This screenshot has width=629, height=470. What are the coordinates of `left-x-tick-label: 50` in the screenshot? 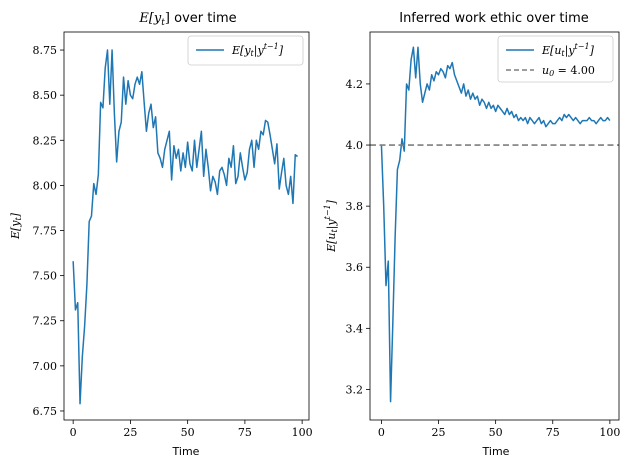 It's located at (188, 432).